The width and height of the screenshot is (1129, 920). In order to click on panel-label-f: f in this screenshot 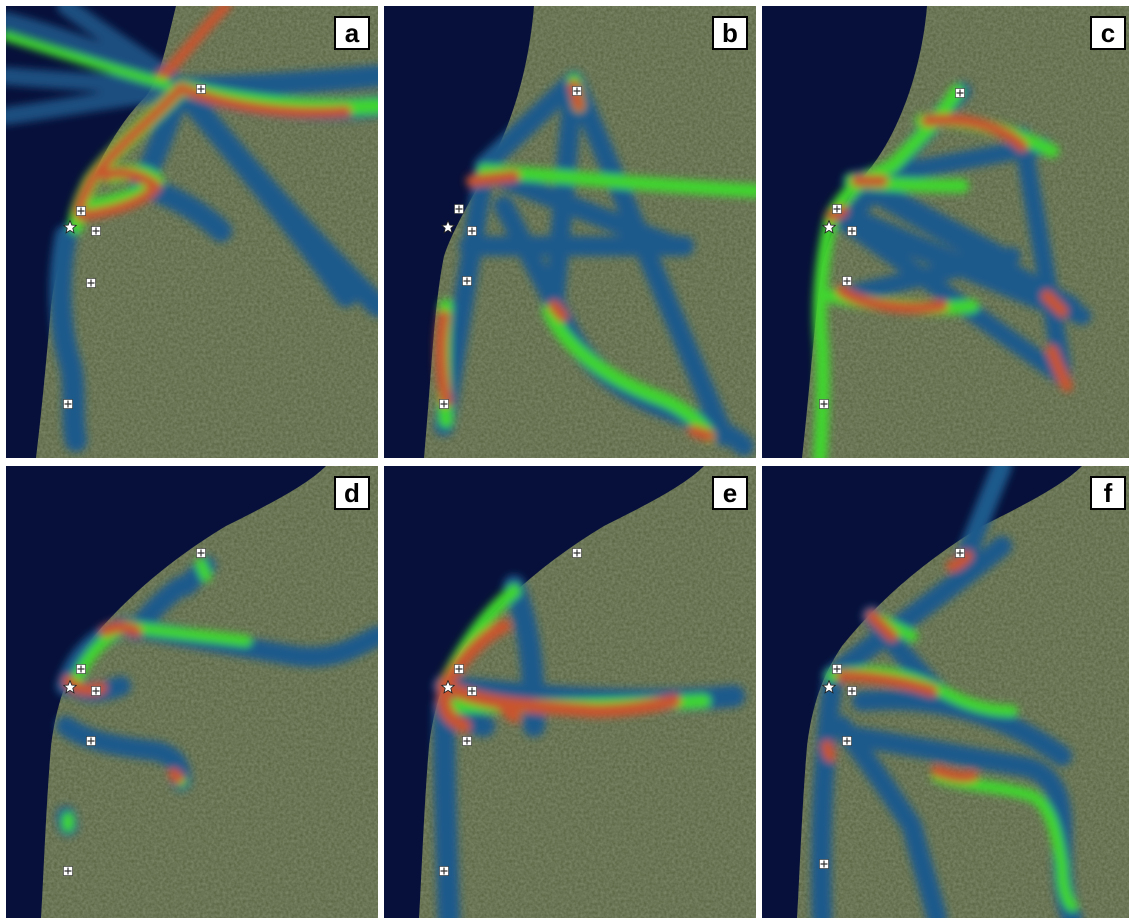, I will do `click(1108, 493)`.